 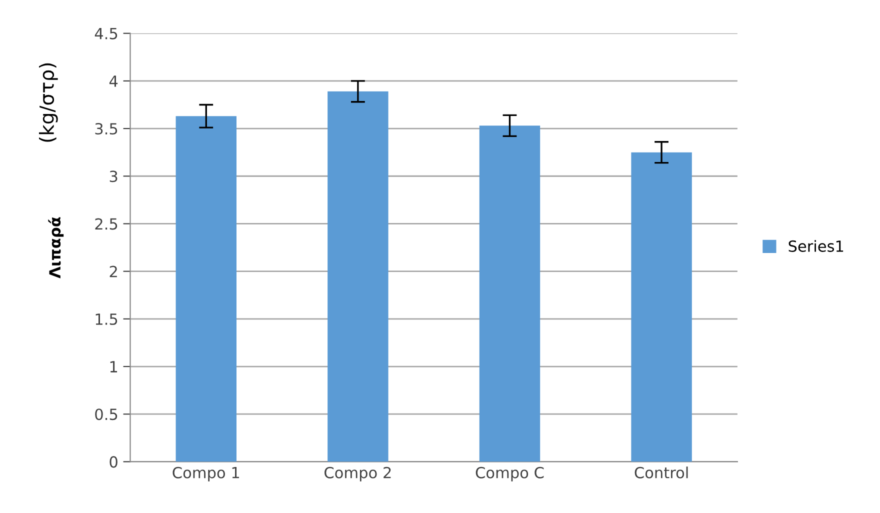 What do you see at coordinates (106, 34) in the screenshot?
I see `y-tick-label: 4.5` at bounding box center [106, 34].